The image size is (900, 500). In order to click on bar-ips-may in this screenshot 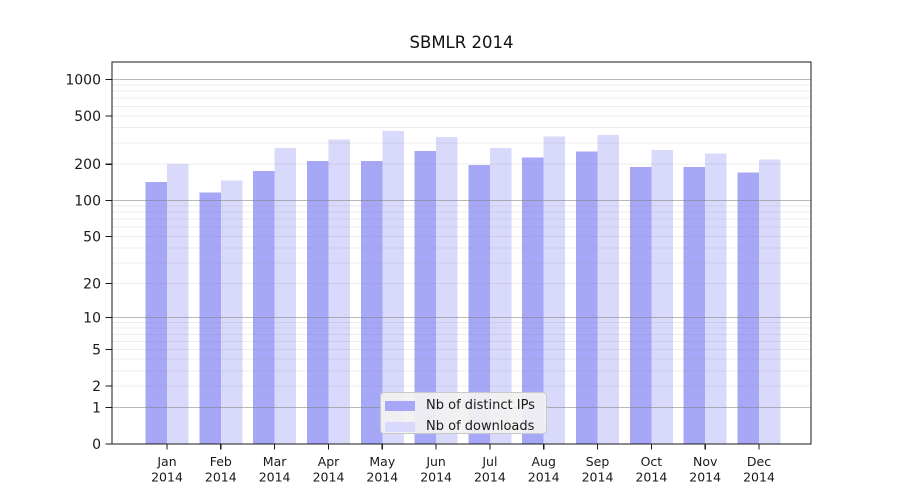, I will do `click(371, 302)`.